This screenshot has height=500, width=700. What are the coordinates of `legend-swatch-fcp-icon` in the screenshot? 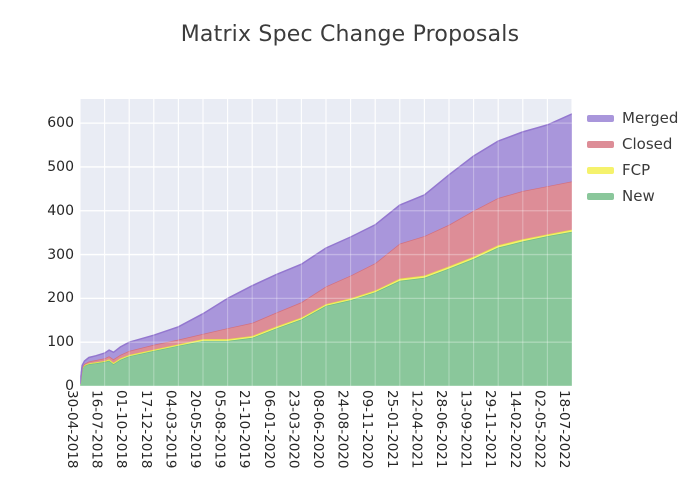 It's located at (600, 170).